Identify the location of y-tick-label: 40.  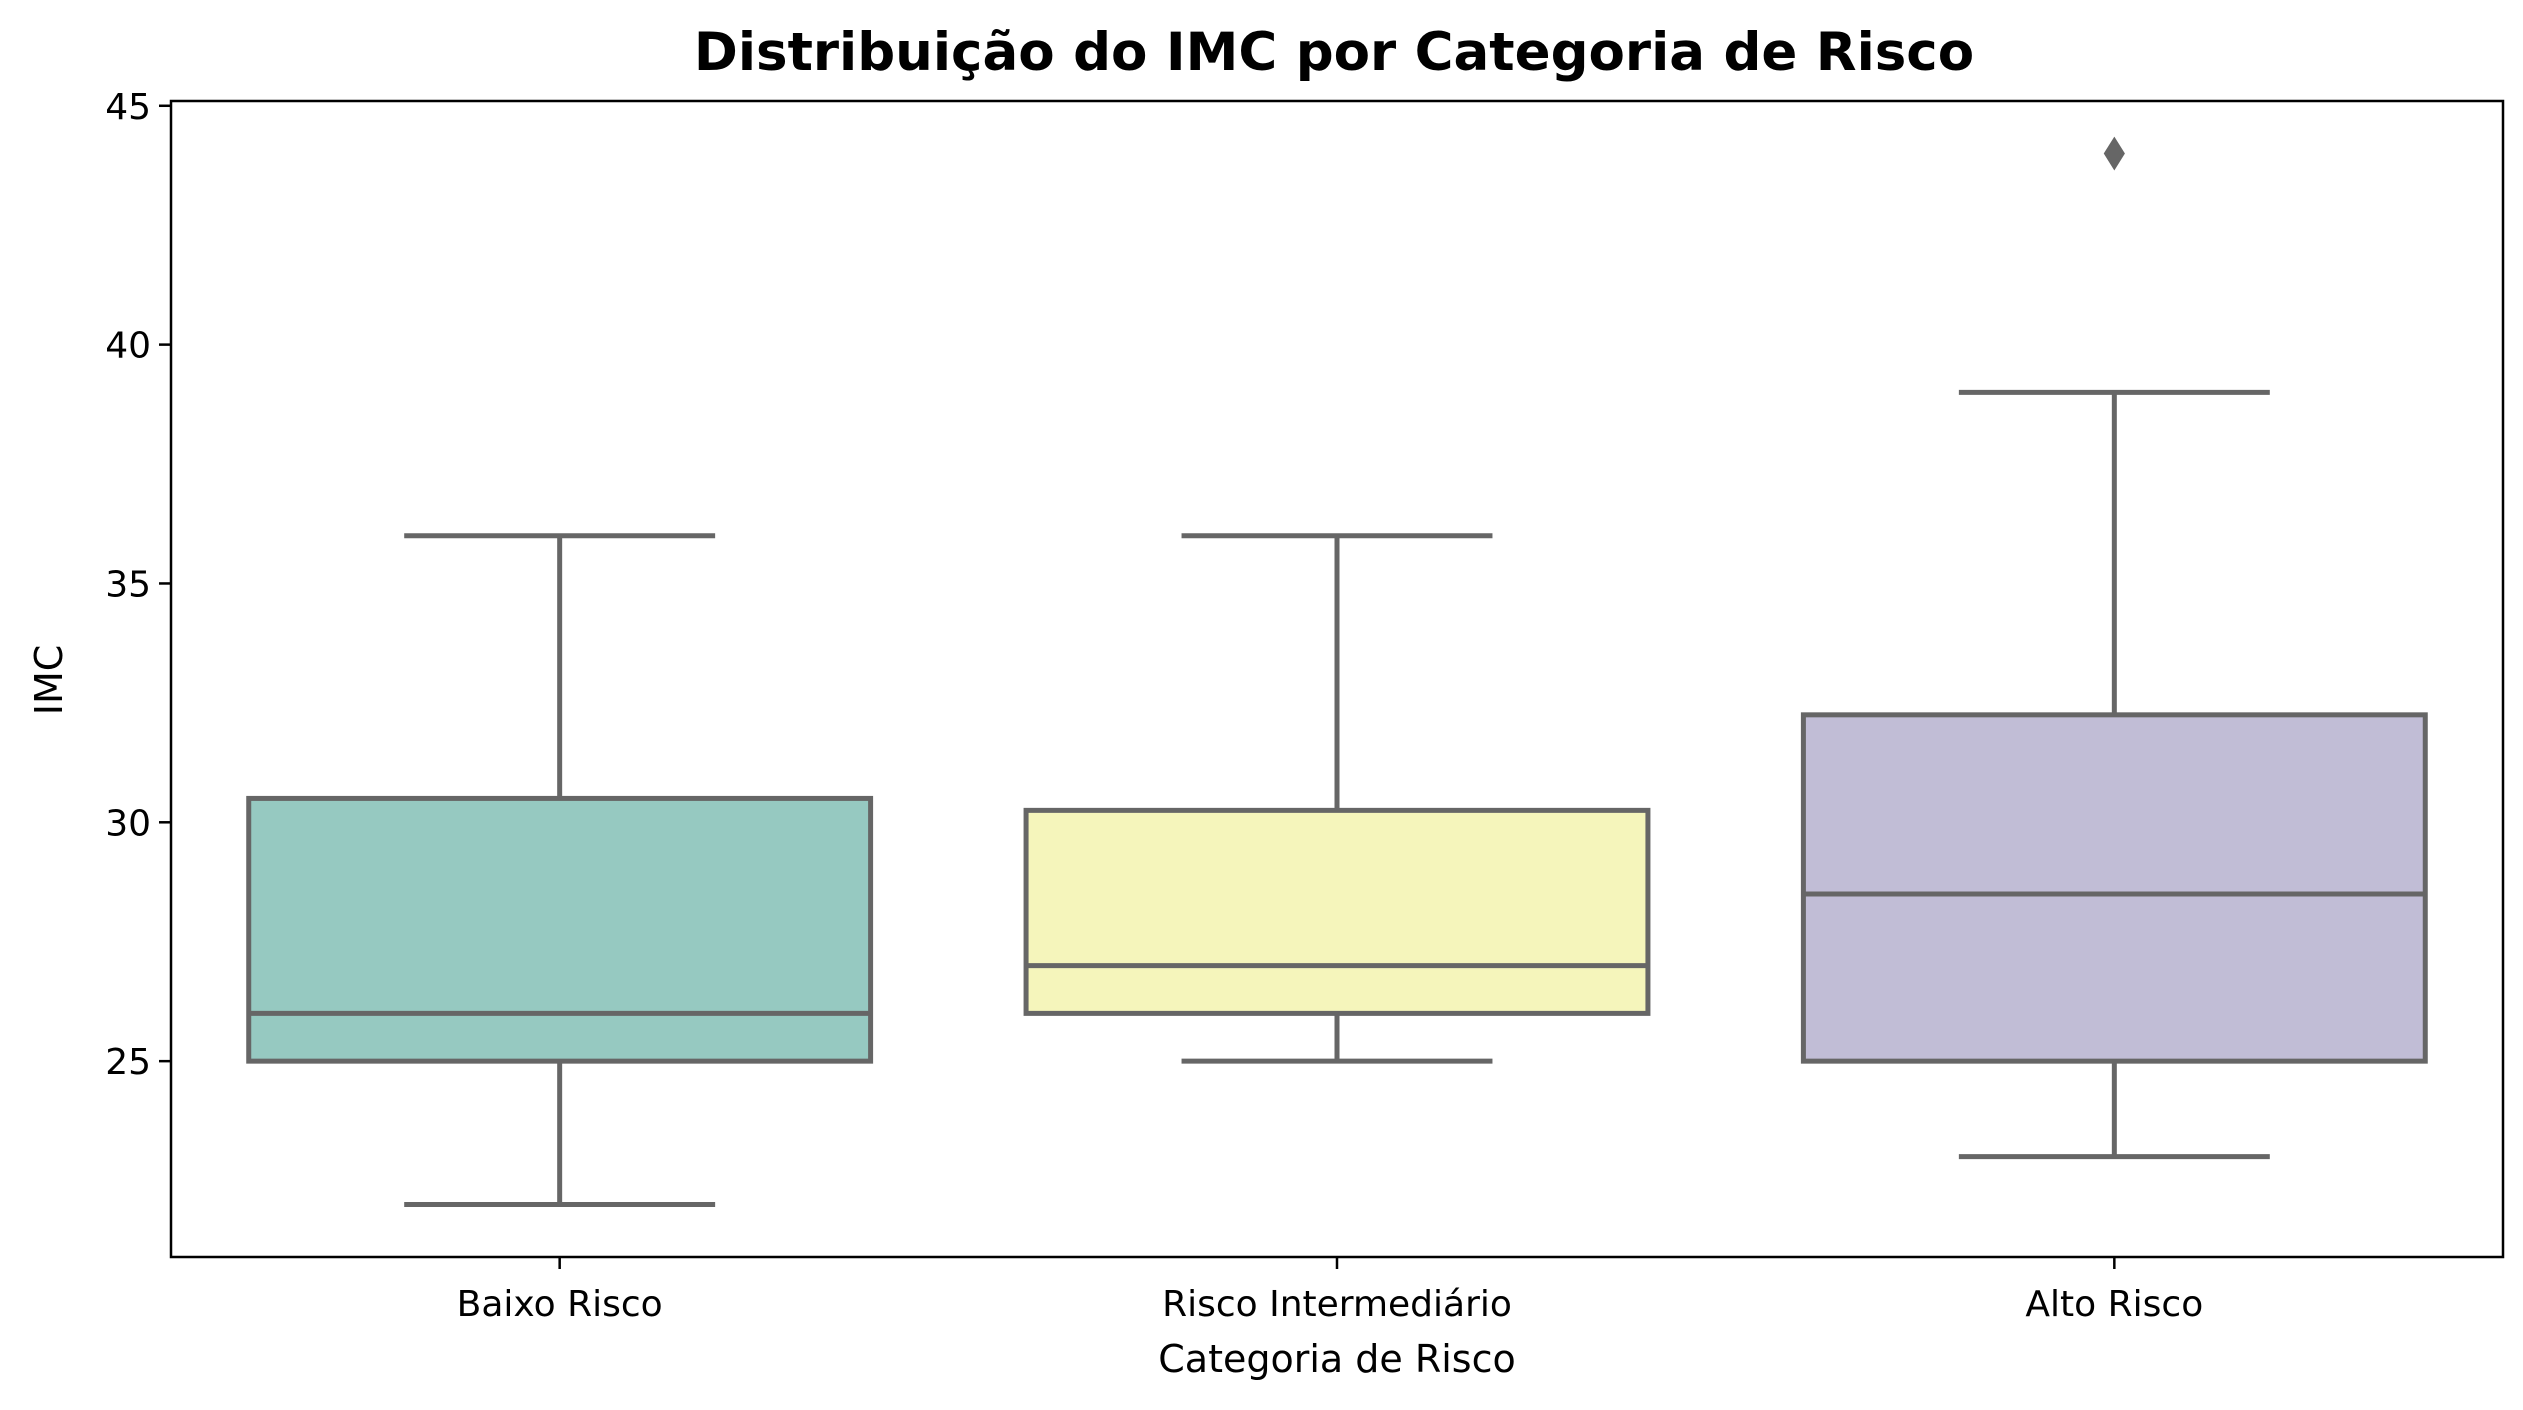
(128, 346).